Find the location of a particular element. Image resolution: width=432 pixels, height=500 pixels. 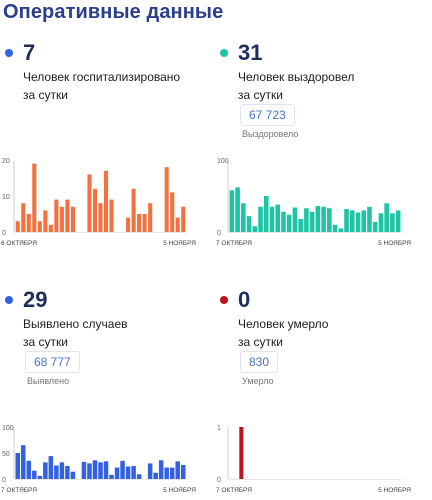

cases-total: 68 777 is located at coordinates (52, 362).